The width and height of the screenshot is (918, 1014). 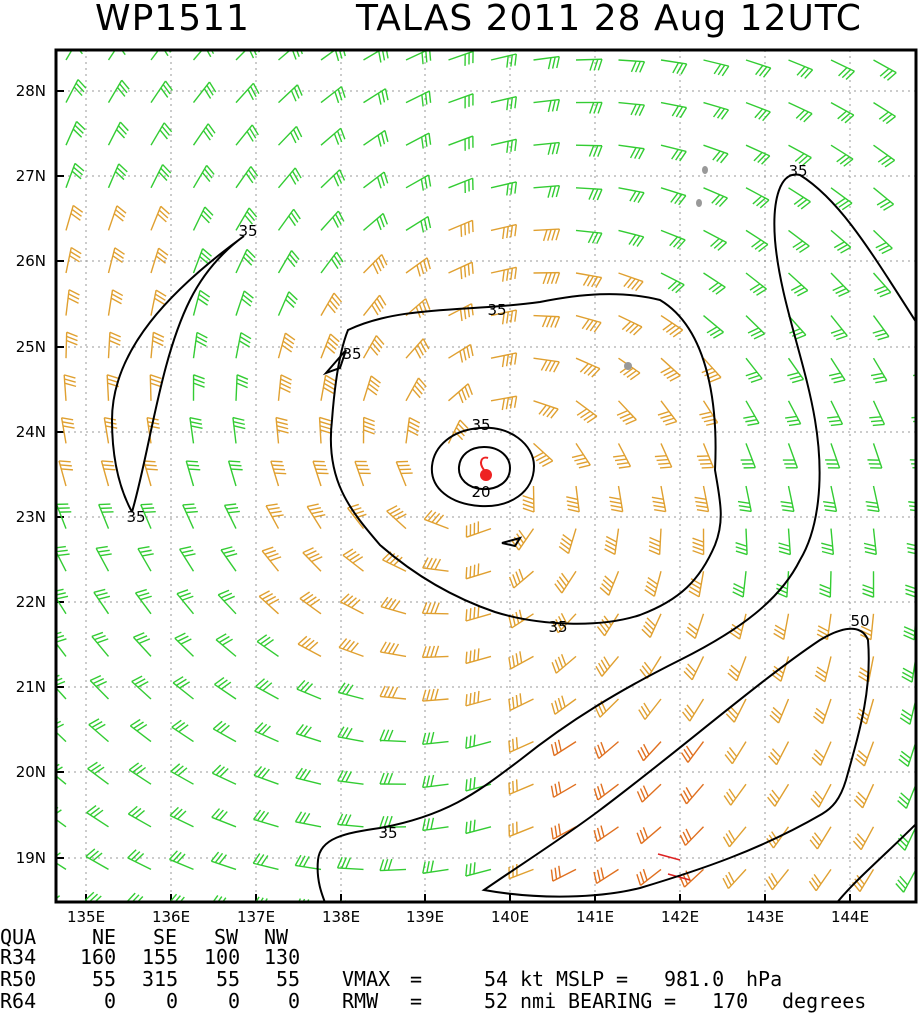 I want to click on island, so click(x=705, y=170).